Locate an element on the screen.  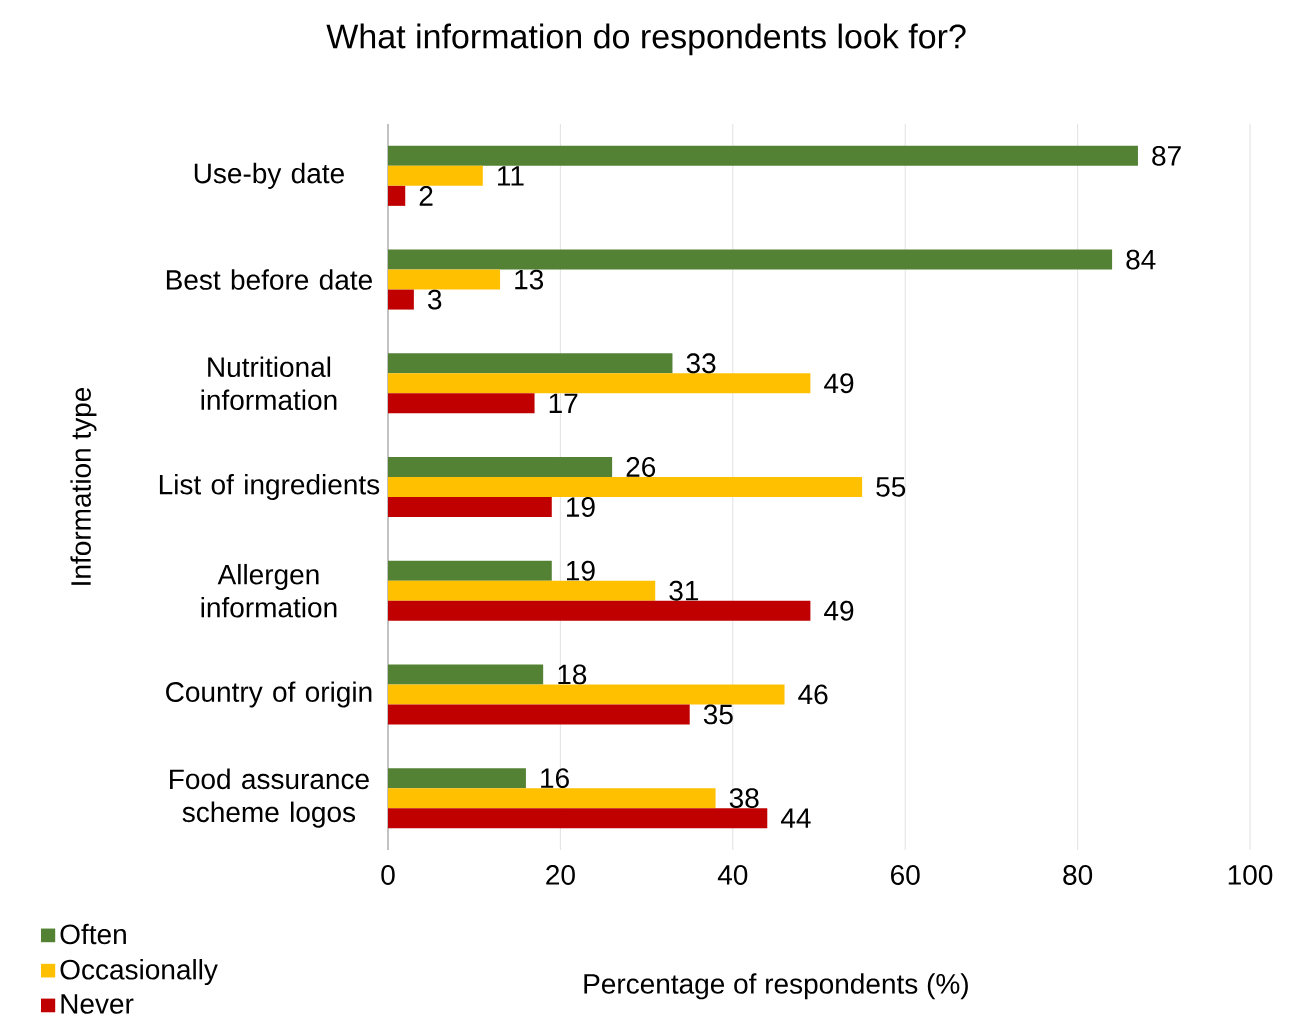
data-label: 18 is located at coordinates (572, 674).